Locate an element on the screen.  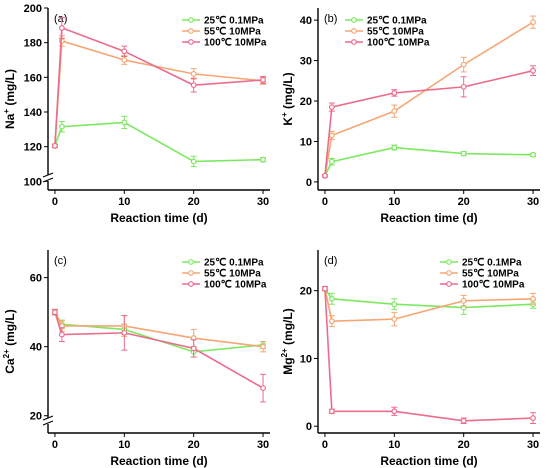
axis-break-mark-c is located at coordinates (48, 423).